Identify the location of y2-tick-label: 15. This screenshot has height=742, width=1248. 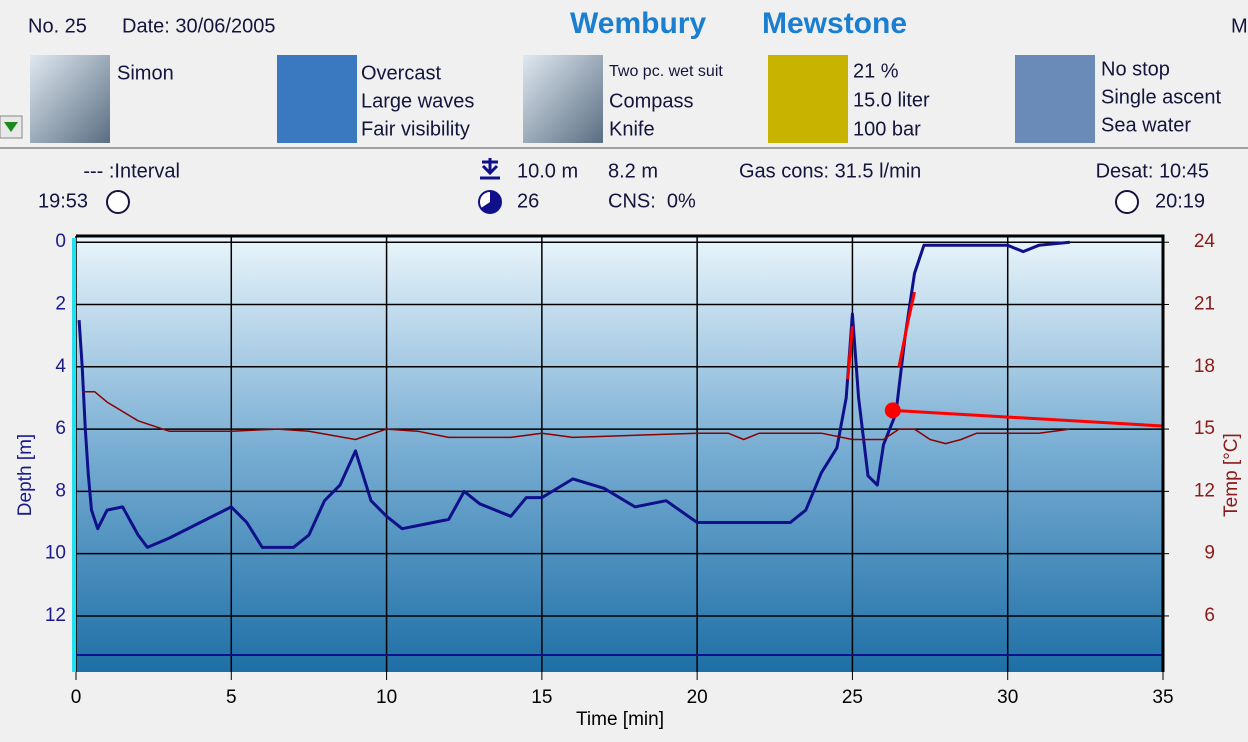
(1204, 428).